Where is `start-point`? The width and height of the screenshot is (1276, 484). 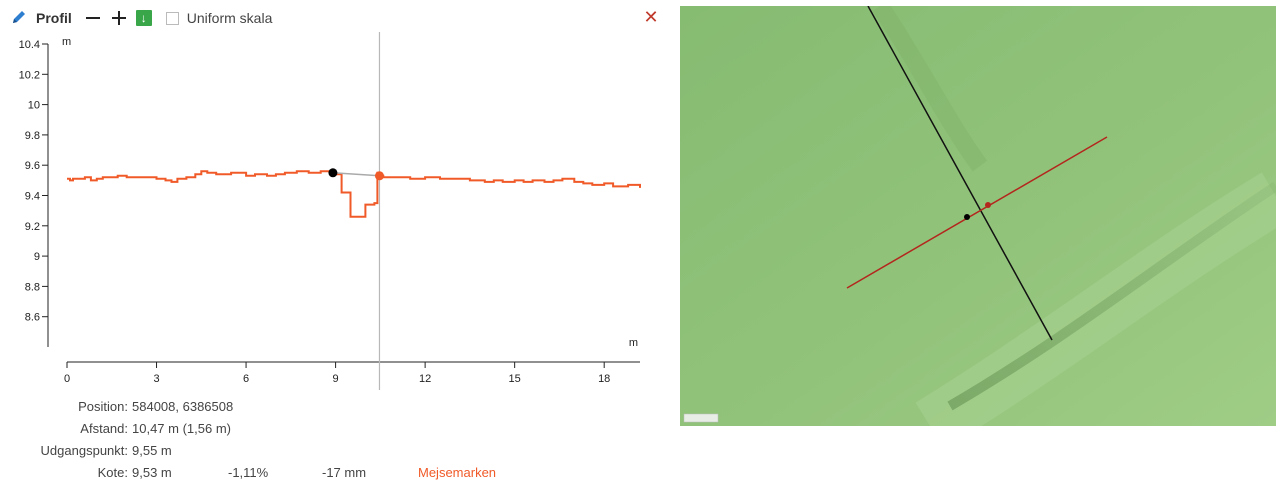 start-point is located at coordinates (333, 173).